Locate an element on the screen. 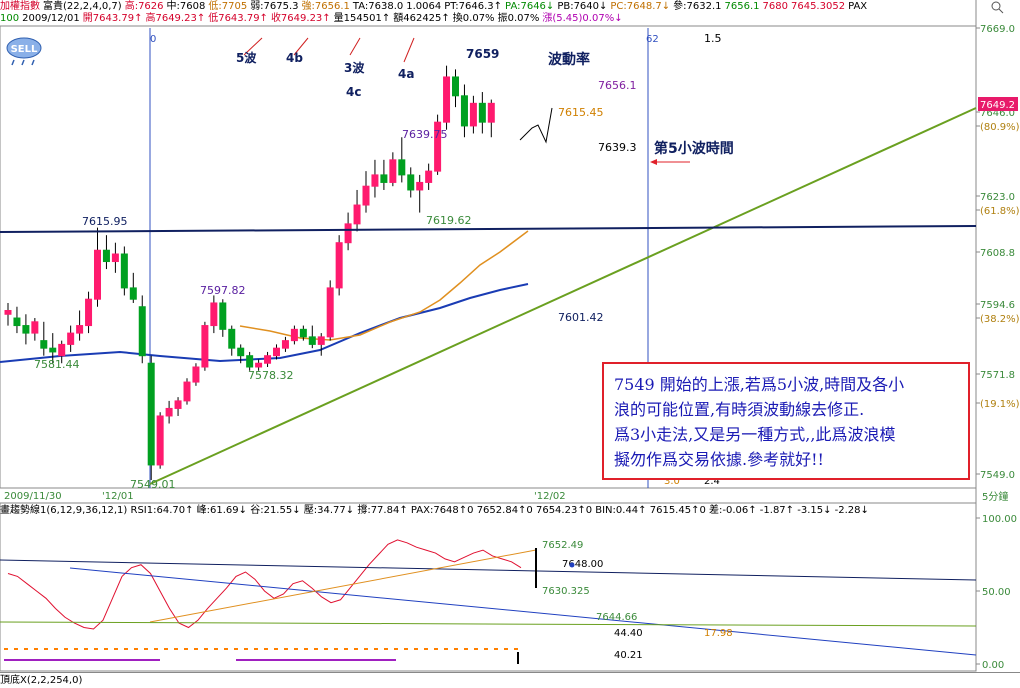 This screenshot has height=688, width=1020. annotation-12: 7615.95 is located at coordinates (105, 221).